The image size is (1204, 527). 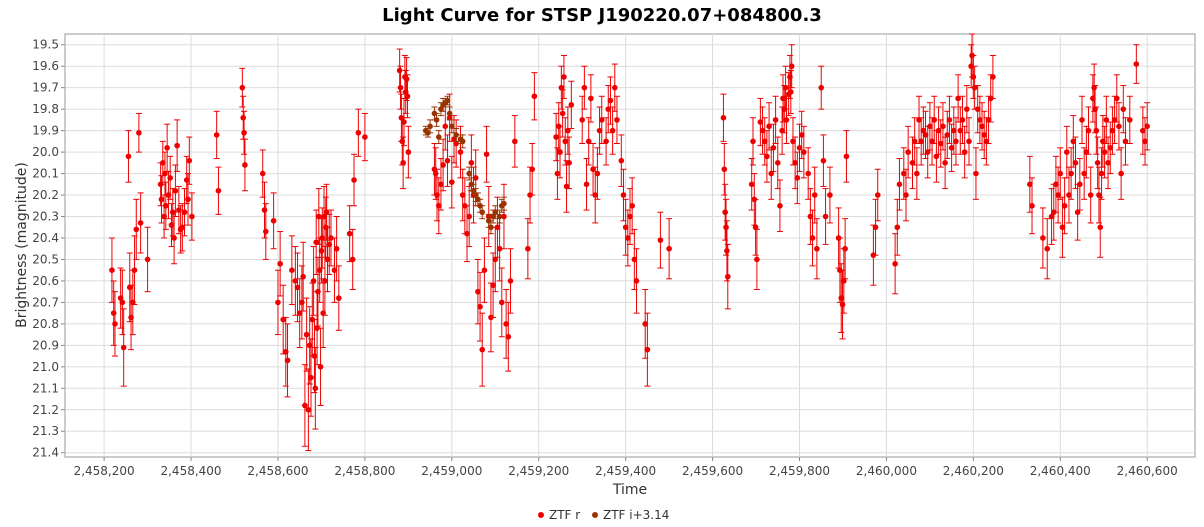 I want to click on y-tick-label: 20.9, so click(x=45, y=345).